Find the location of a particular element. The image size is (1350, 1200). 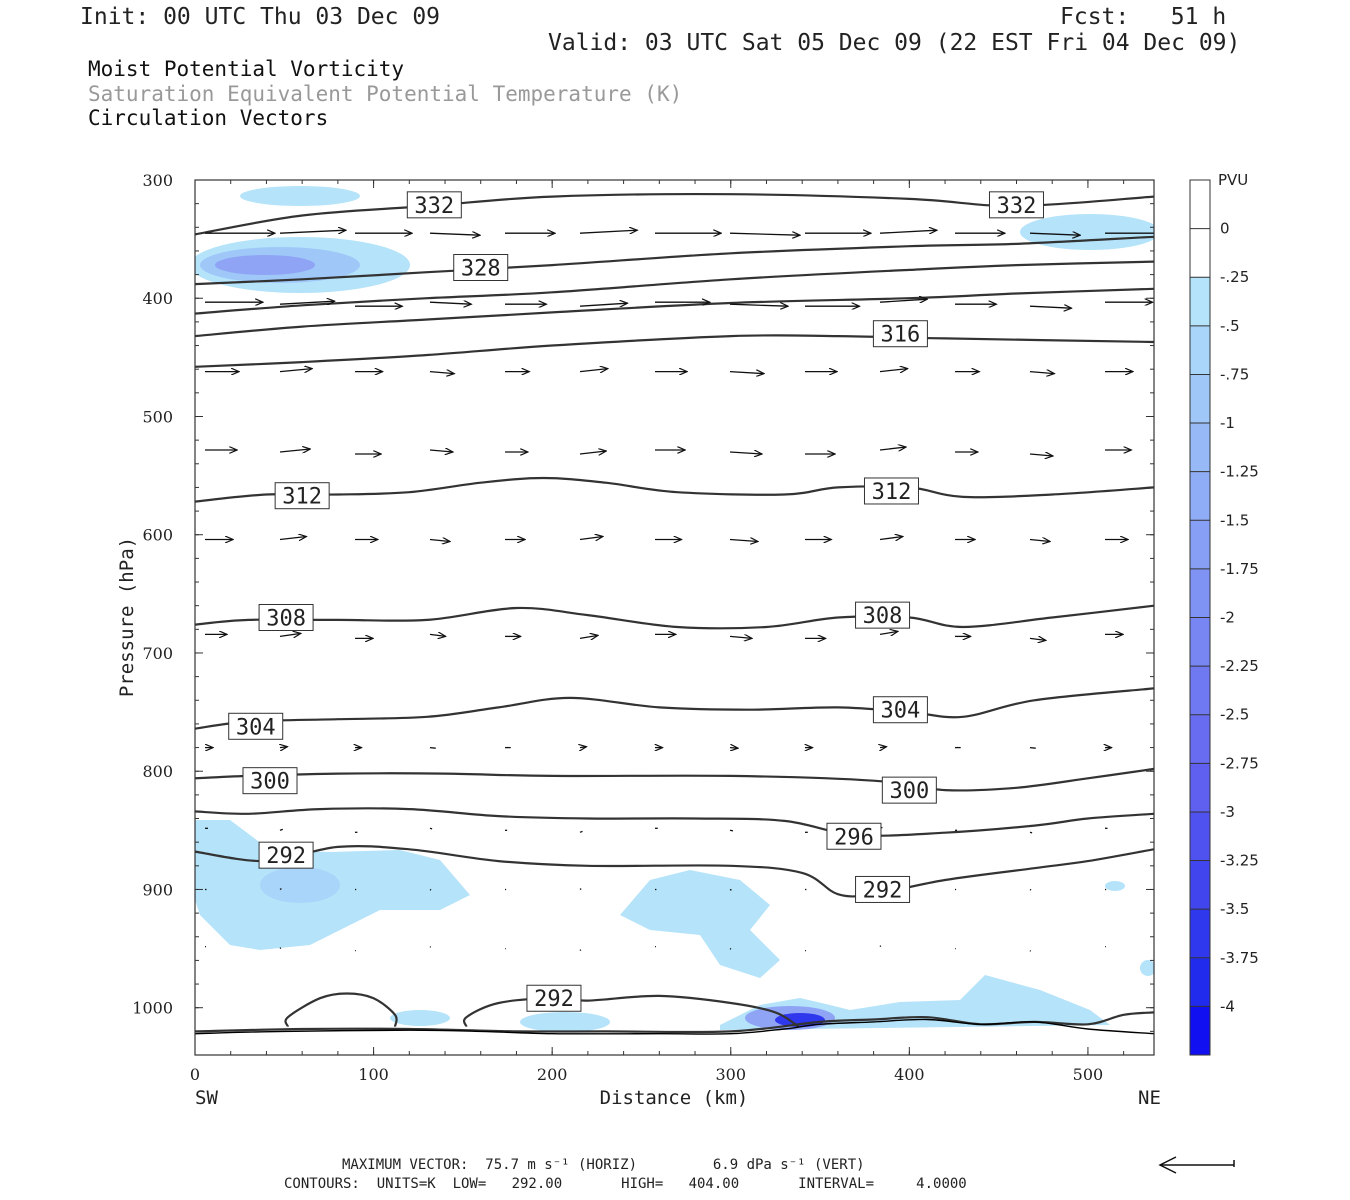

svg-text: 308 is located at coordinates (883, 616).